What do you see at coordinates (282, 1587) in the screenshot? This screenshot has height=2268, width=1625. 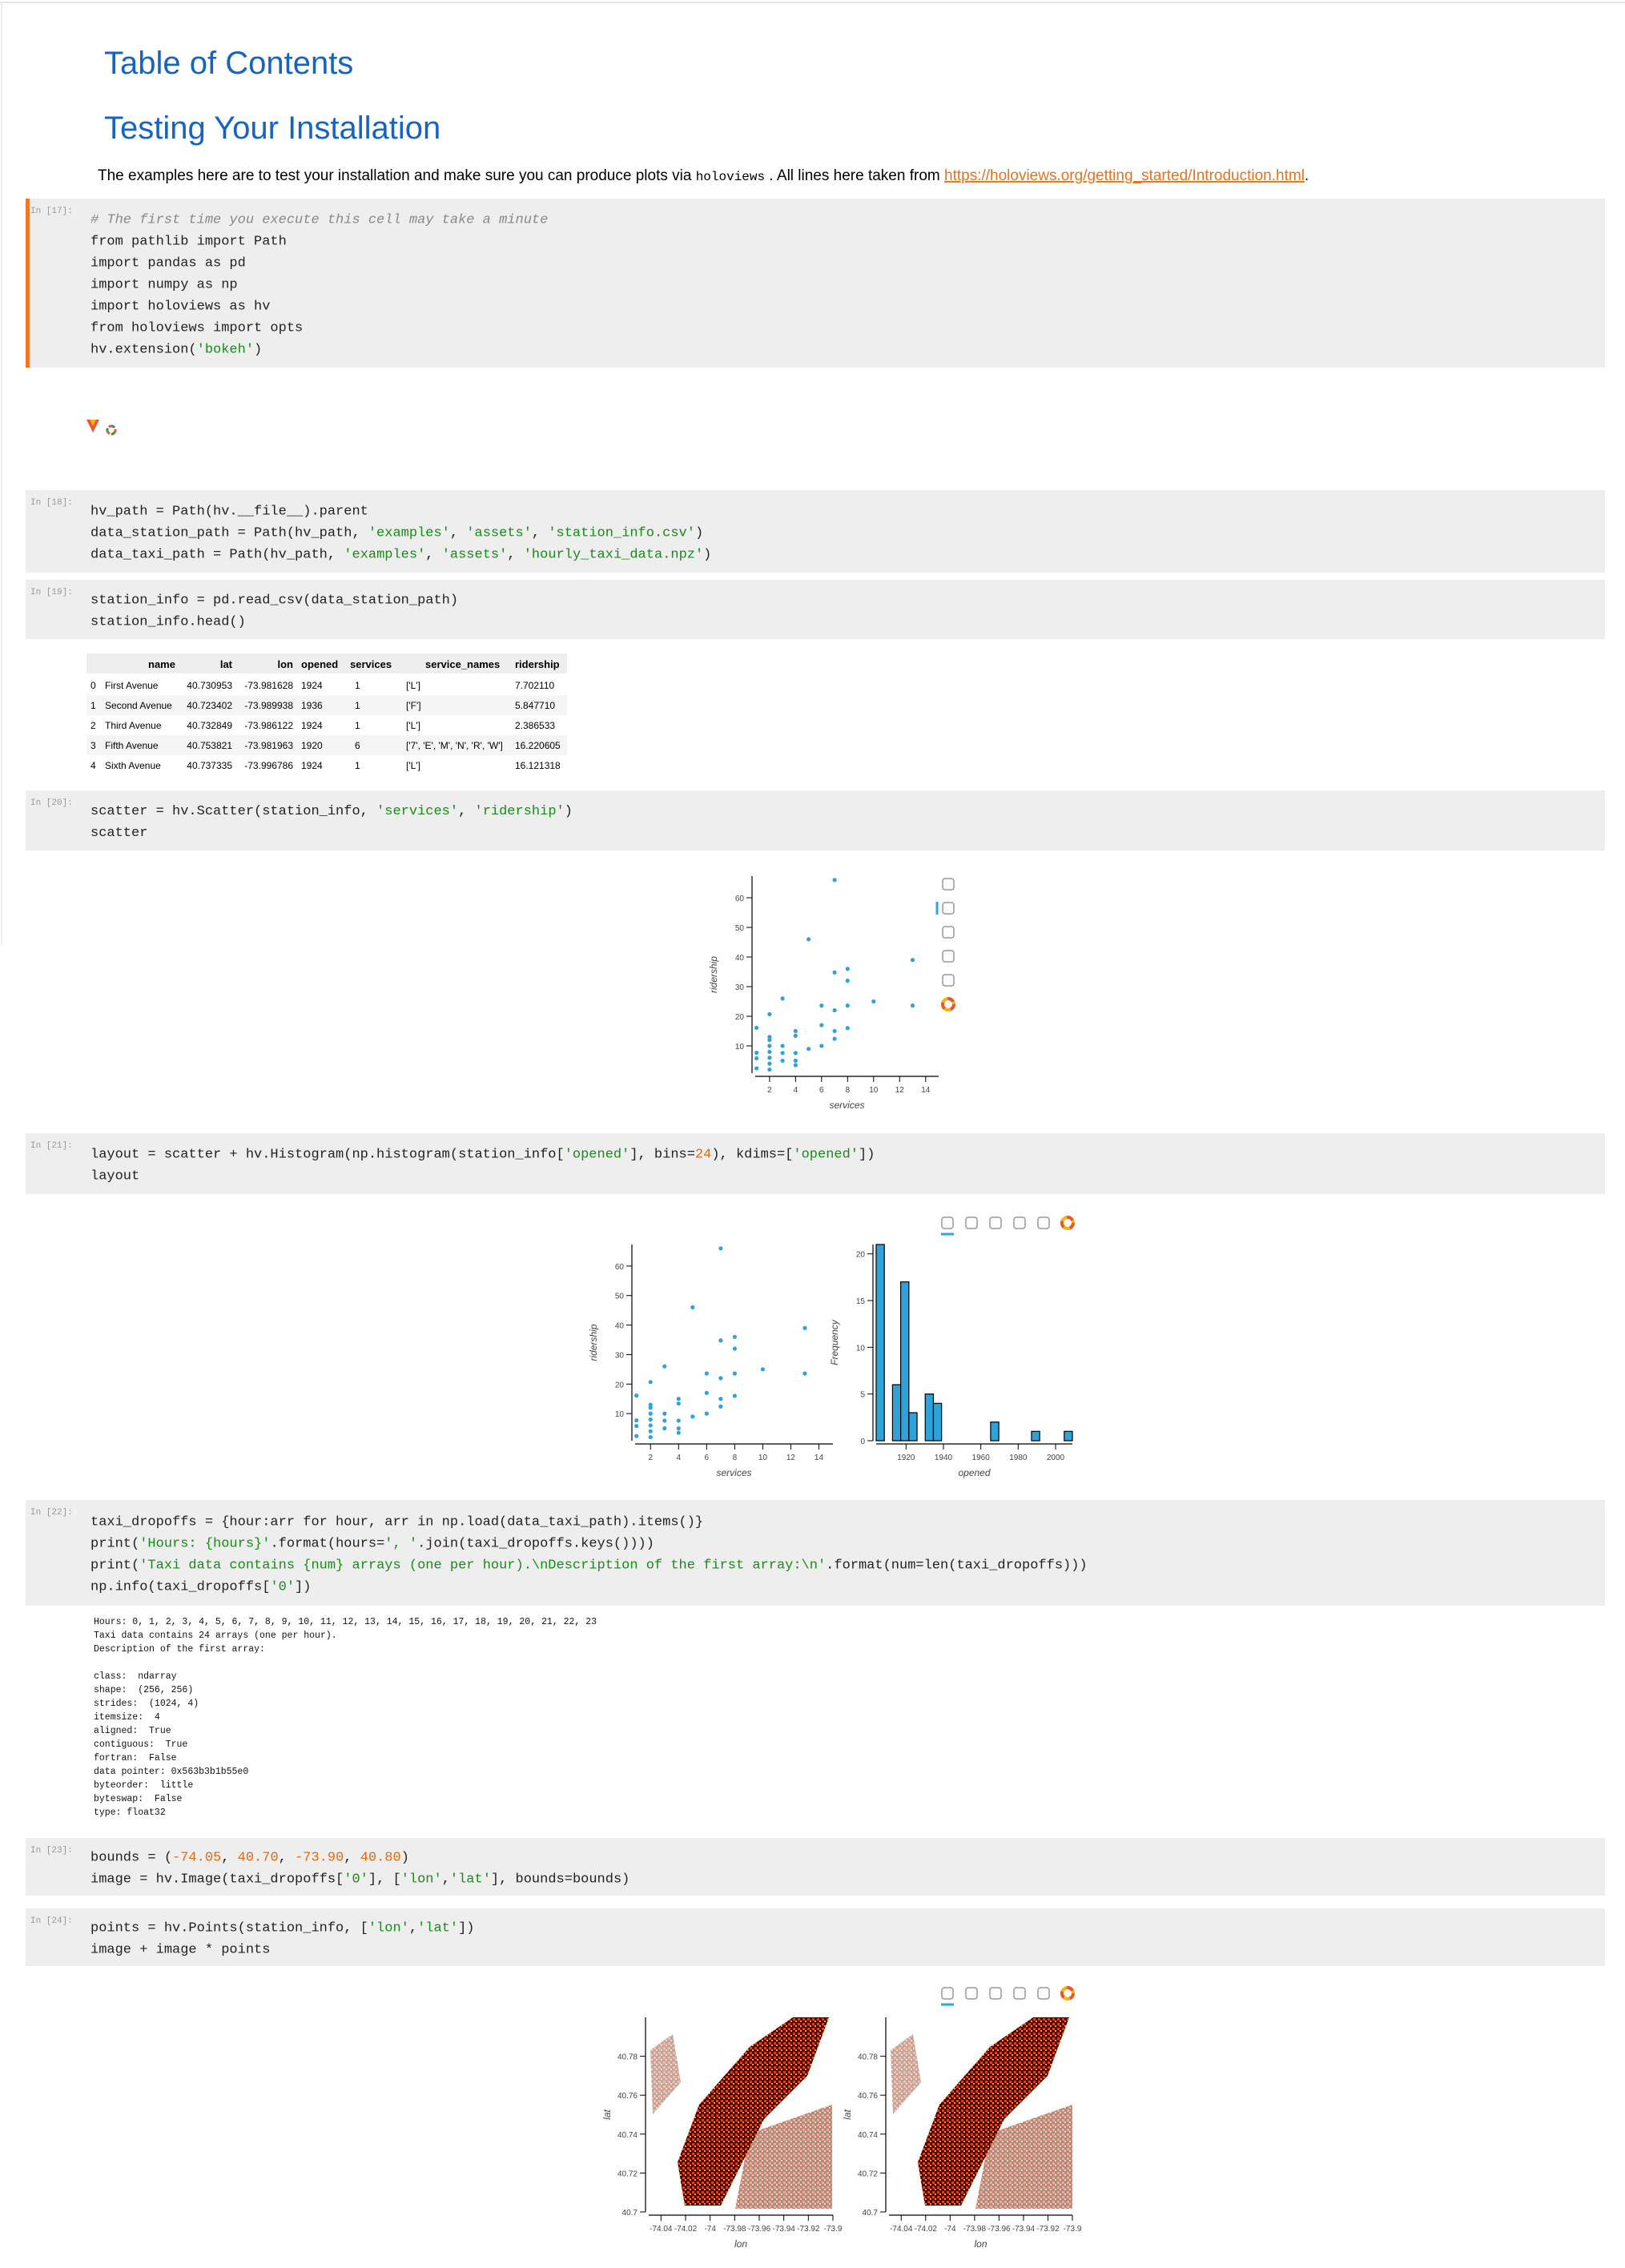 I see `code-token: '0'` at bounding box center [282, 1587].